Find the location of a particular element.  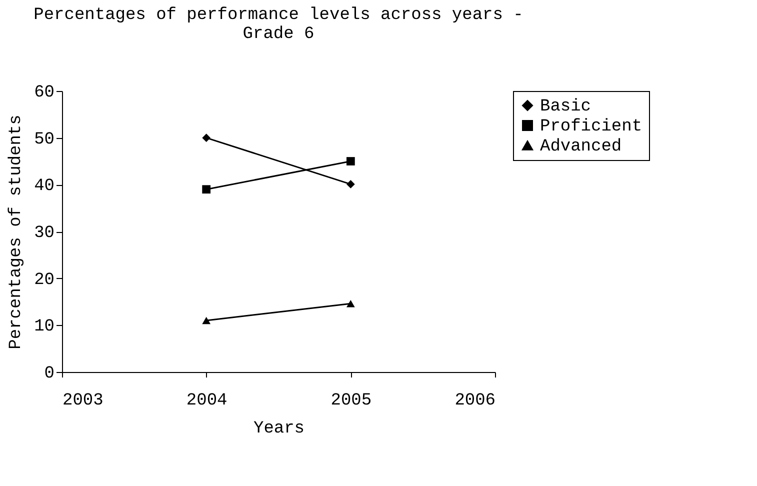

x-axis-title: Years is located at coordinates (279, 429).